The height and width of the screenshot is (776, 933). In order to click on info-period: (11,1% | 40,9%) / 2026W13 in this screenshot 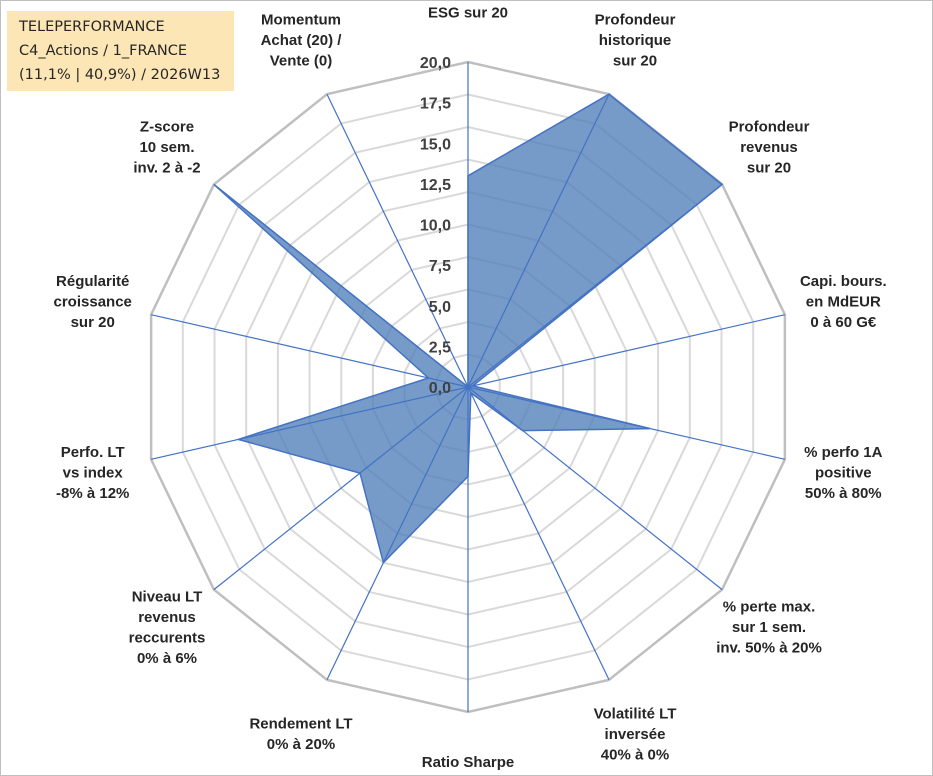, I will do `click(120, 75)`.